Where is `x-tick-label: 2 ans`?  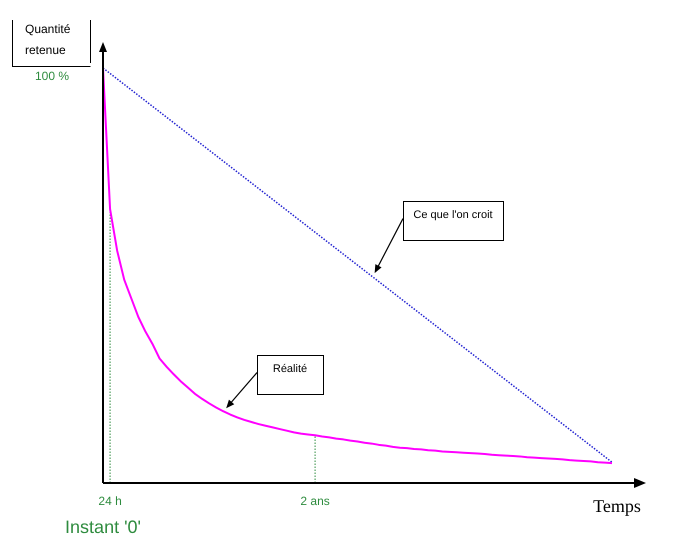 x-tick-label: 2 ans is located at coordinates (315, 501).